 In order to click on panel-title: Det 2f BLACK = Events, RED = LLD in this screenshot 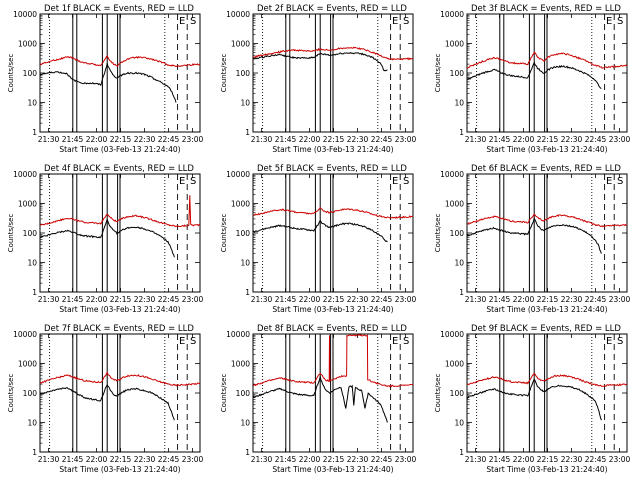, I will do `click(332, 9)`.